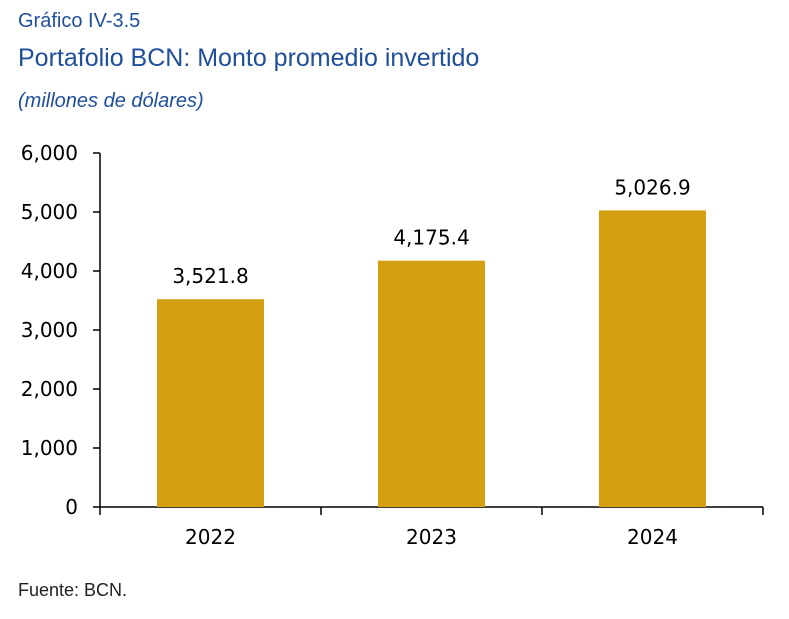  What do you see at coordinates (73, 590) in the screenshot?
I see `source-note: Fuente: BCN.` at bounding box center [73, 590].